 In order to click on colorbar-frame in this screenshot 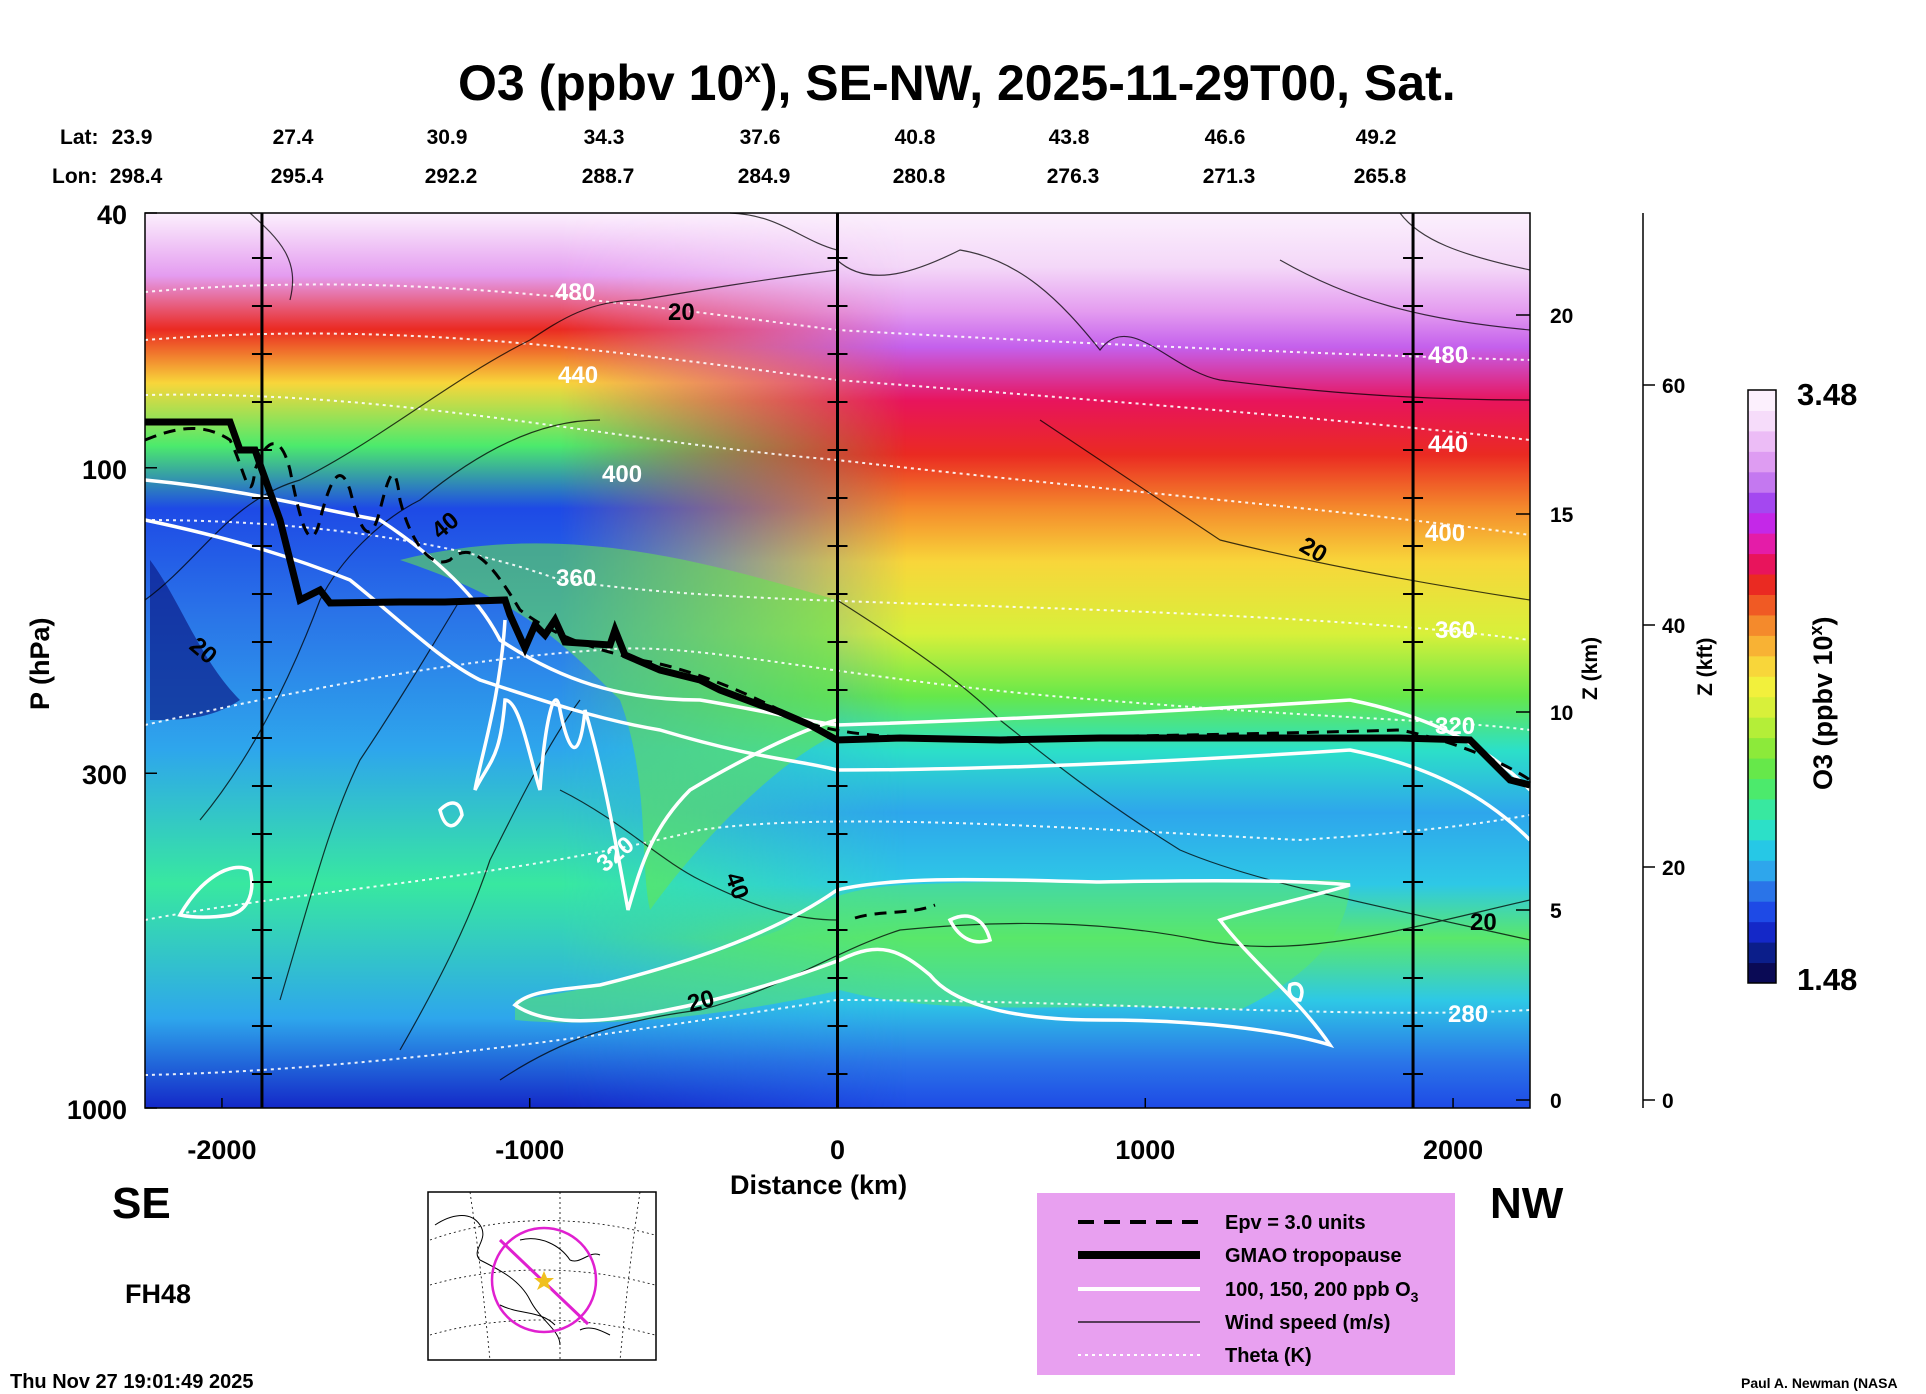, I will do `click(1762, 686)`.